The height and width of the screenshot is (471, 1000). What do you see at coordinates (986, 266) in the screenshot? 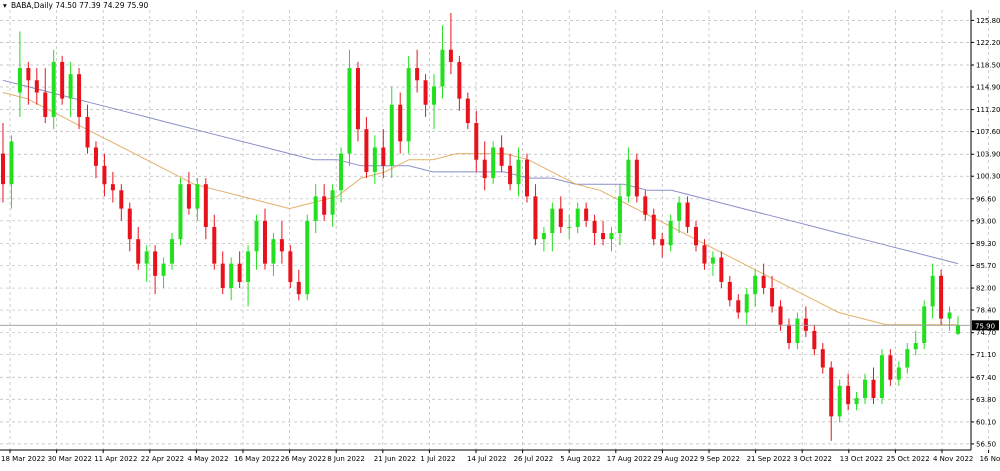
I see `price-tick-label: 85.70` at bounding box center [986, 266].